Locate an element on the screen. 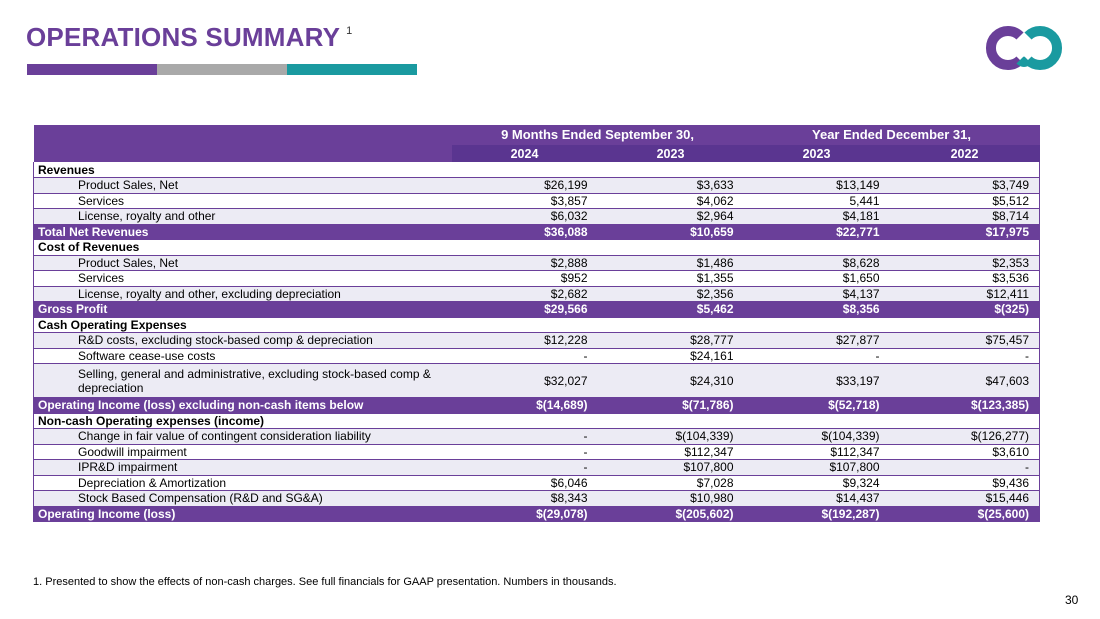 Image resolution: width=1100 pixels, height=619 pixels. row-value: $14,437 is located at coordinates (816, 498).